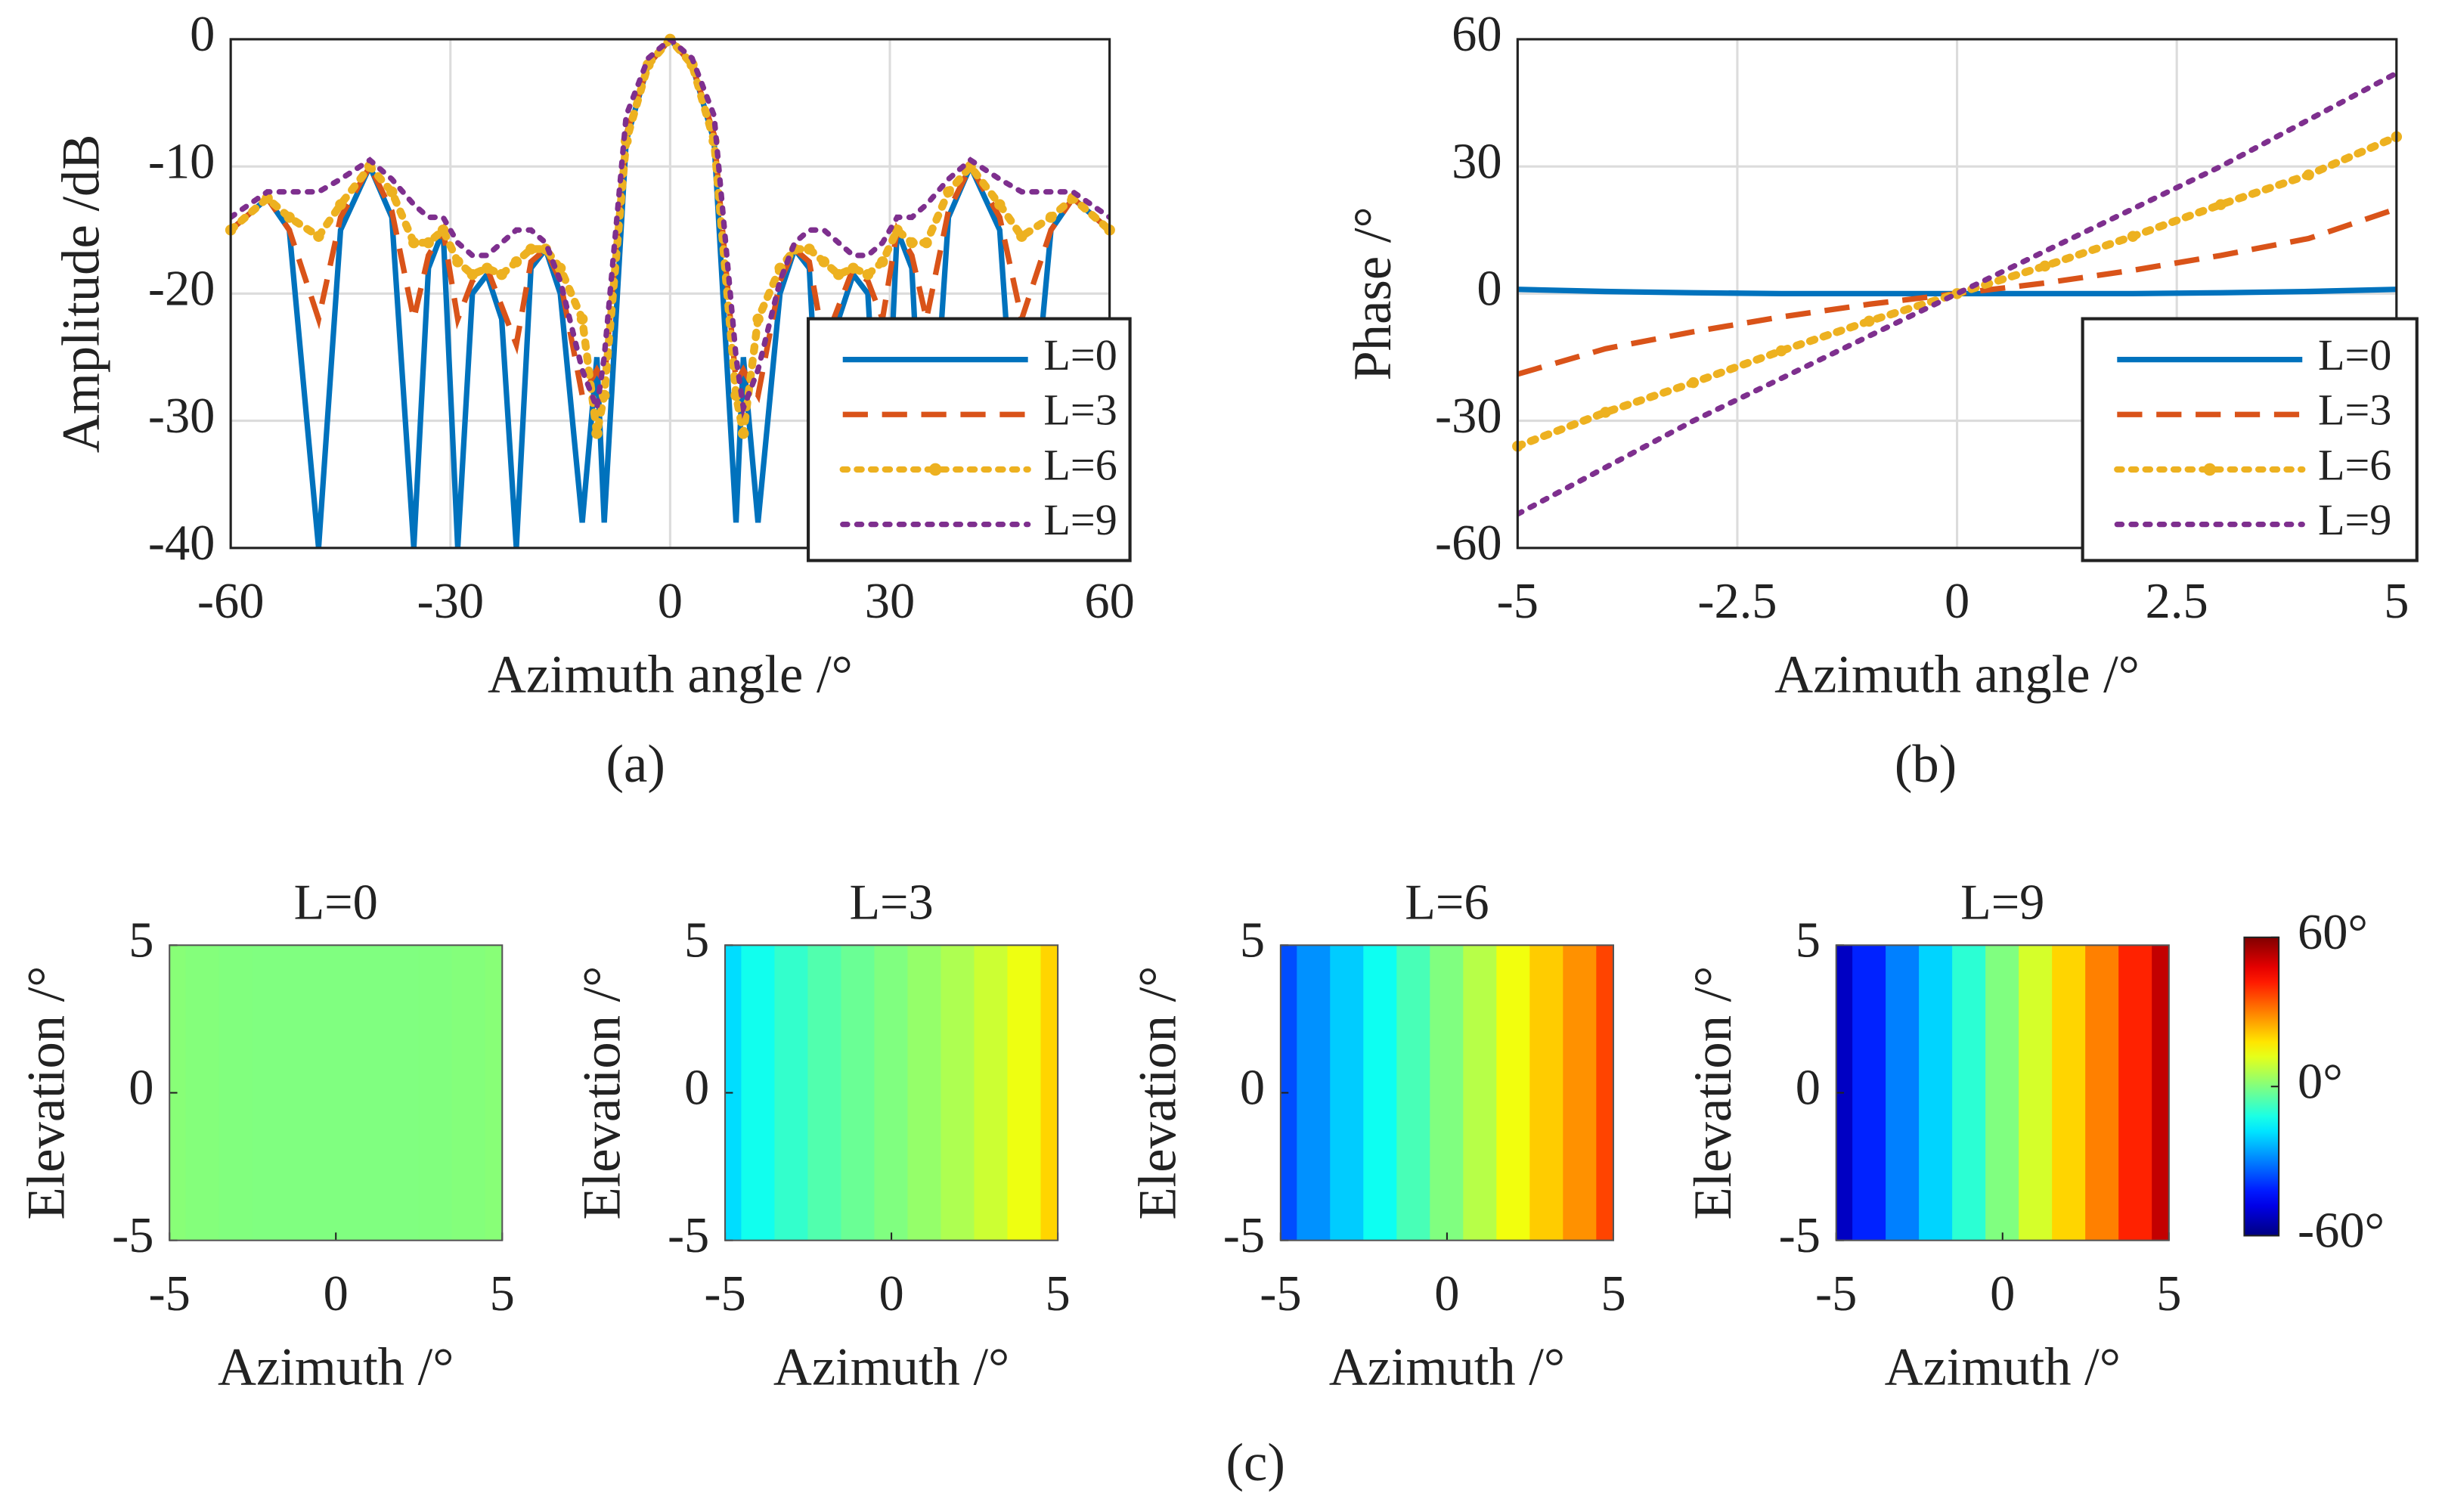  Describe the element at coordinates (1476, 161) in the screenshot. I see `y-tick-label: 30` at that location.